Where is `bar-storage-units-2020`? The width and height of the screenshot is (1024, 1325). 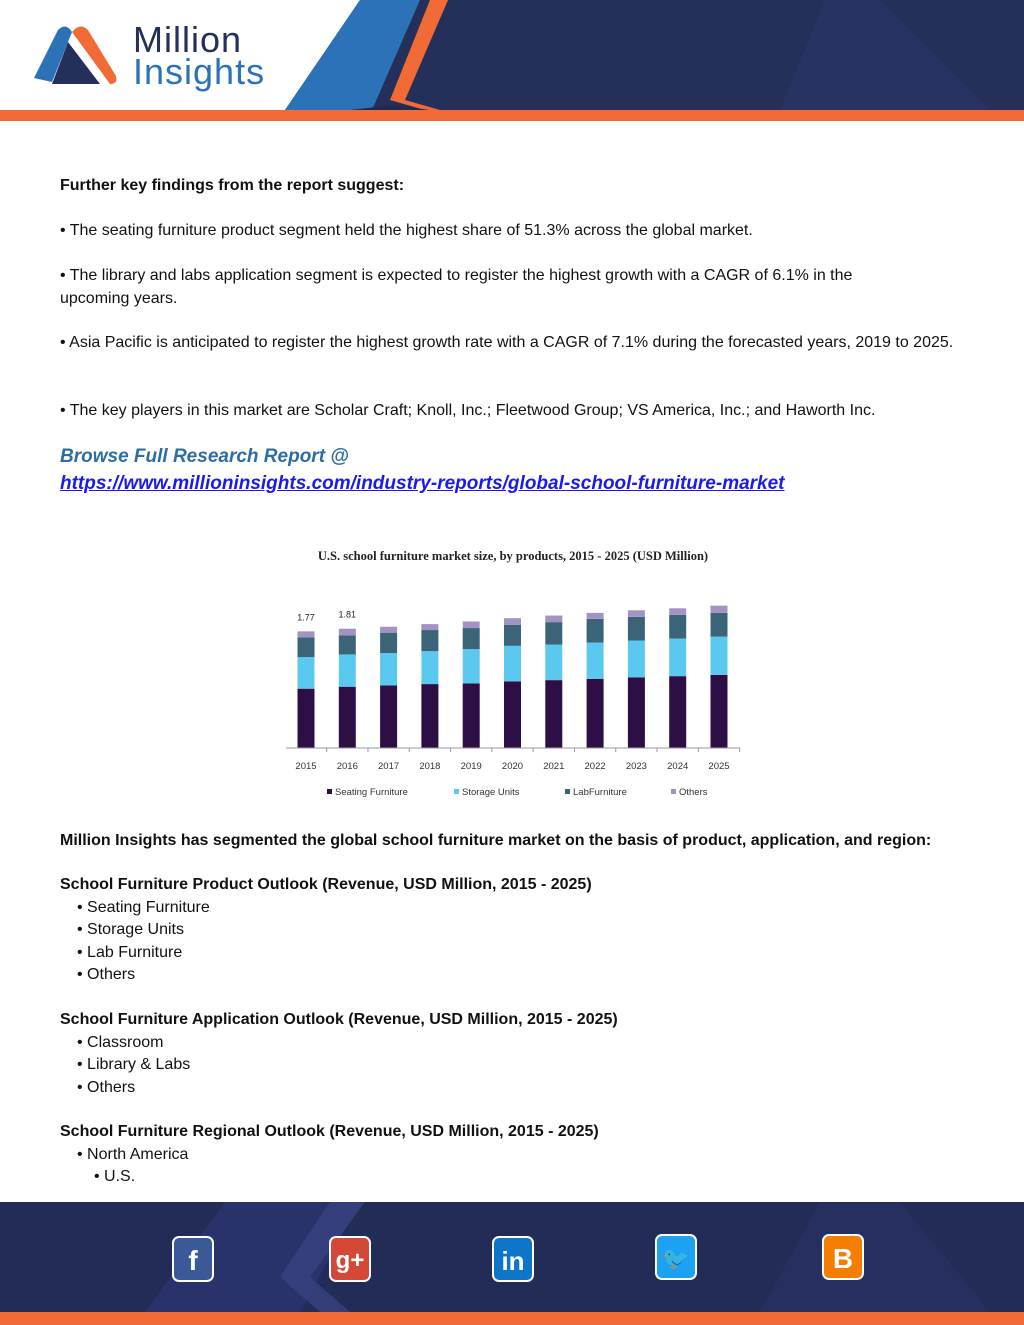
bar-storage-units-2020 is located at coordinates (512, 663).